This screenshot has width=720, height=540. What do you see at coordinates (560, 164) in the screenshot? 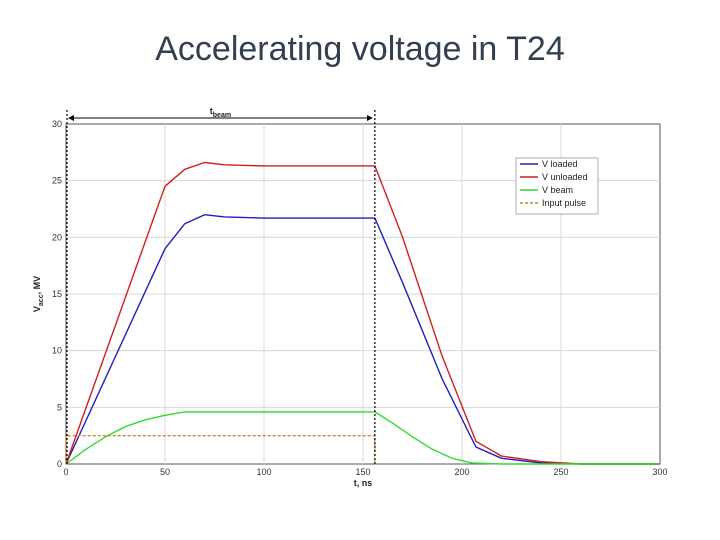
I see `legend-entry: V loaded` at bounding box center [560, 164].